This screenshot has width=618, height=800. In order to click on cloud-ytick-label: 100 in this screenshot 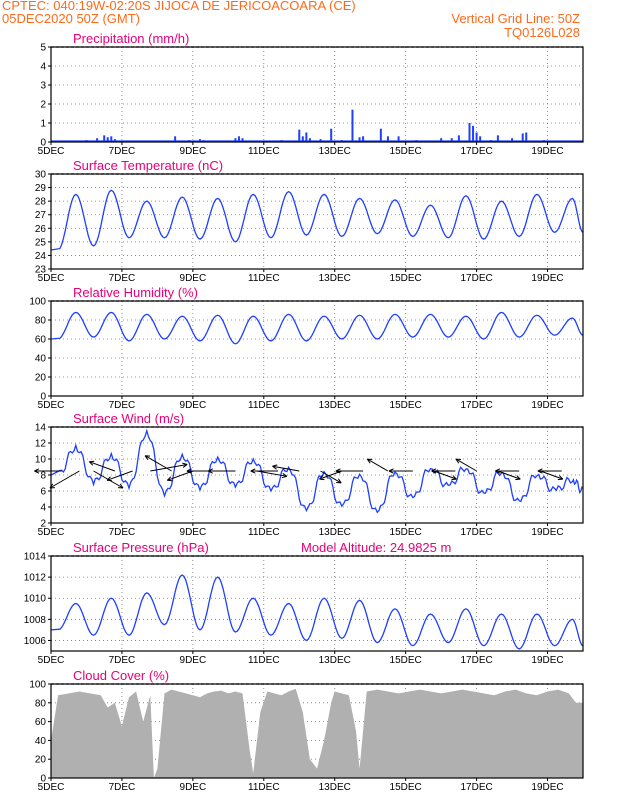, I will do `click(37, 685)`.